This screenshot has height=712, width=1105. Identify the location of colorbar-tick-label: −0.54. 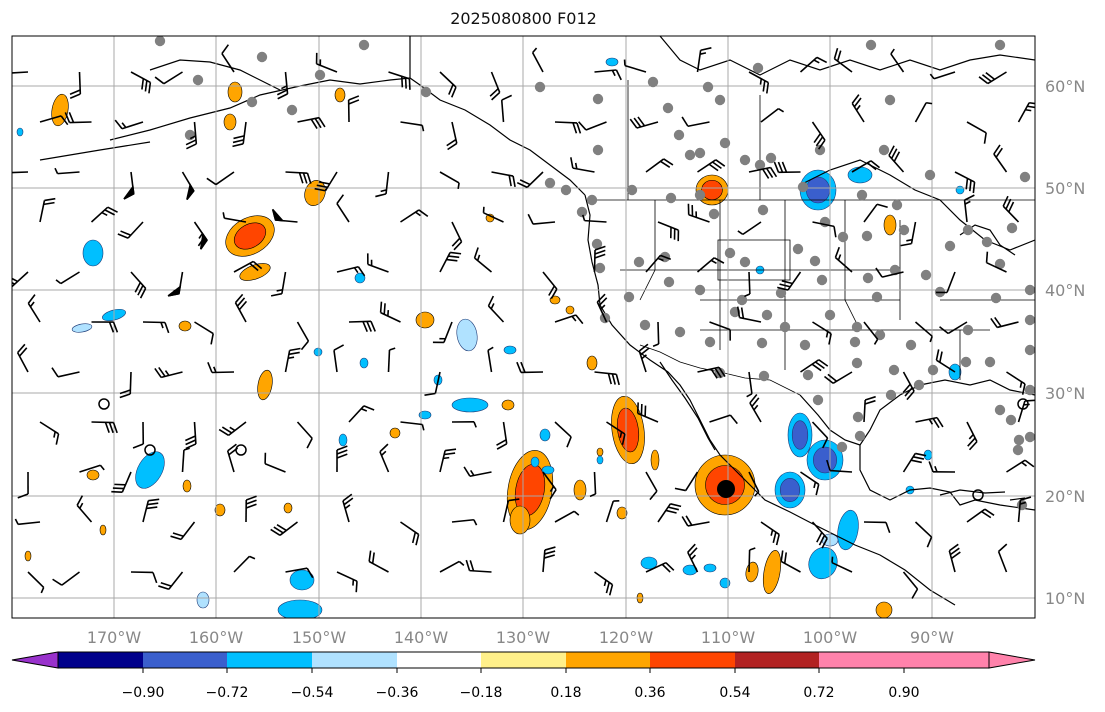
(312, 693).